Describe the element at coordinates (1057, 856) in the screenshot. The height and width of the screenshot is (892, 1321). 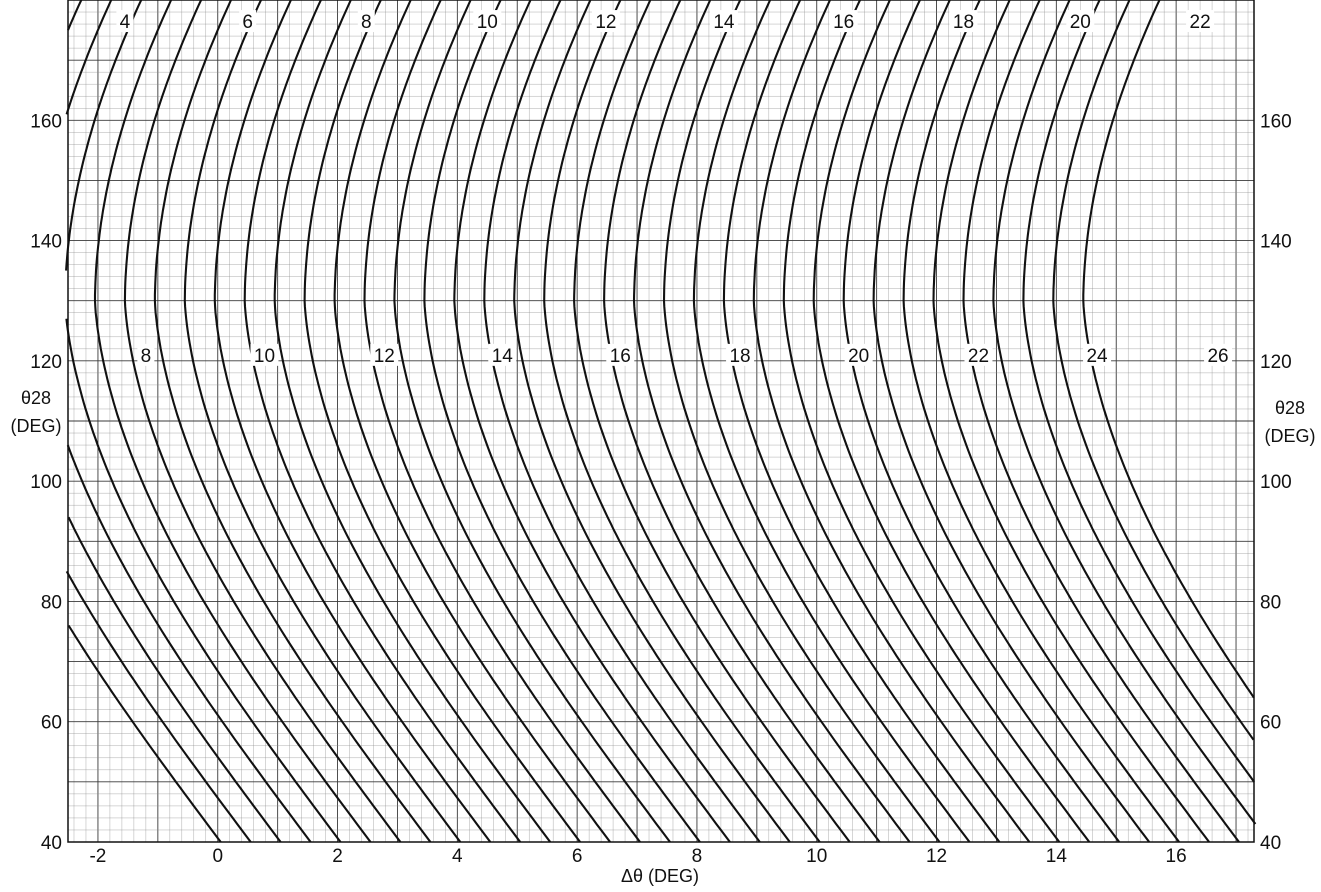
I see `x-tick-label: 14` at that location.